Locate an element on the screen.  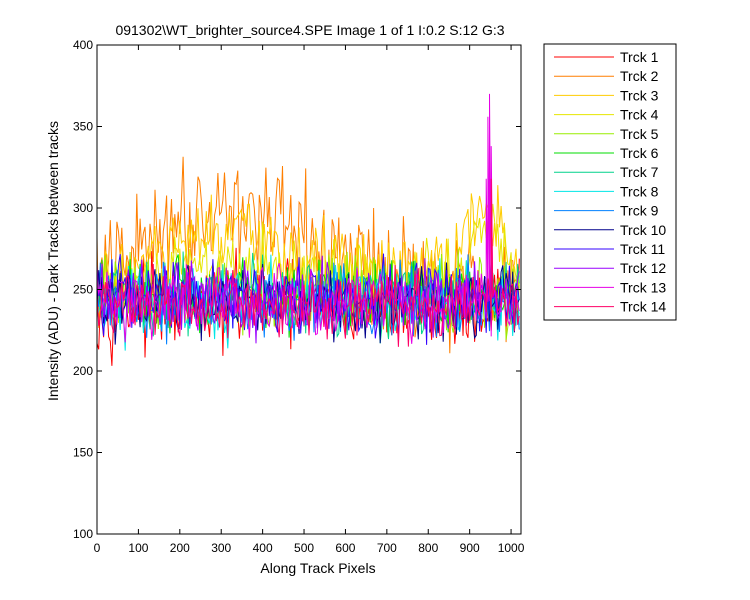
x-tick-label: 900 is located at coordinates (470, 548).